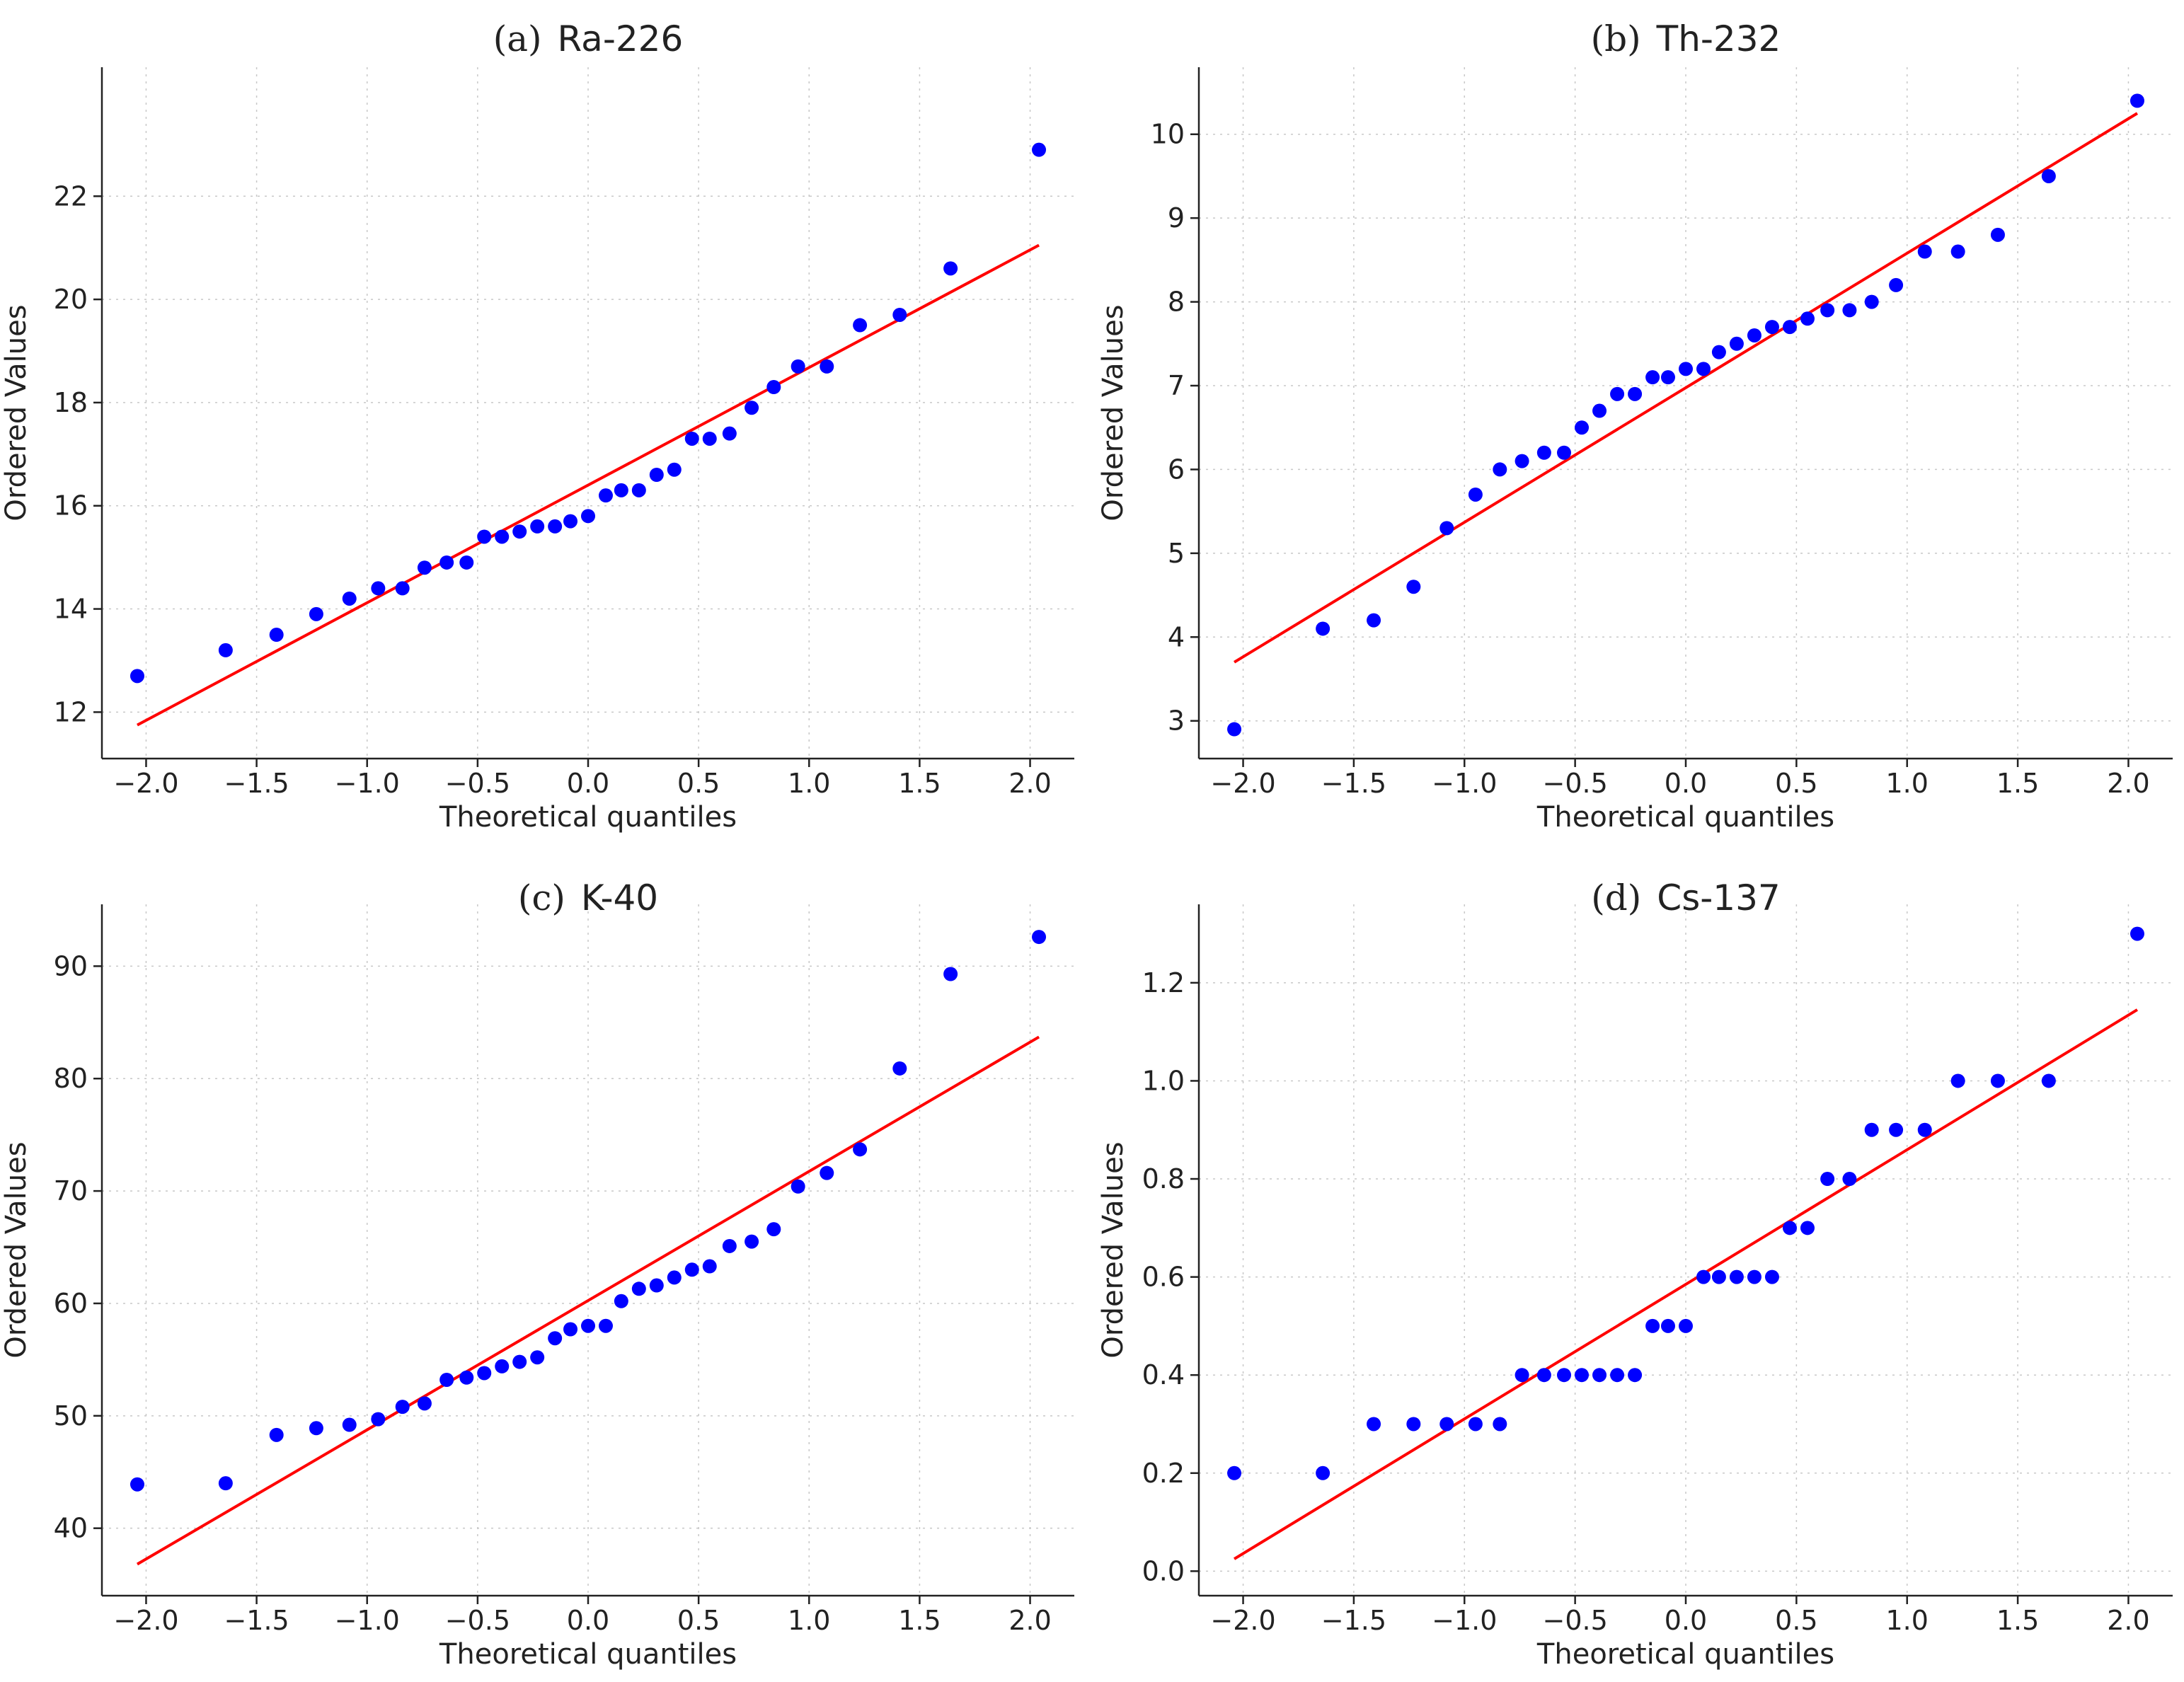  What do you see at coordinates (2128, 1620) in the screenshot?
I see `x-tick-label: 2.0` at bounding box center [2128, 1620].